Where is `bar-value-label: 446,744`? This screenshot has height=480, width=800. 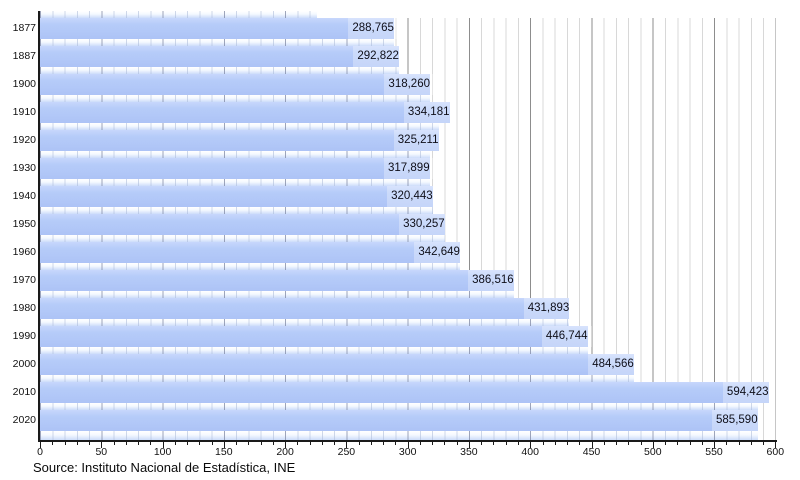 bar-value-label: 446,744 is located at coordinates (566, 336).